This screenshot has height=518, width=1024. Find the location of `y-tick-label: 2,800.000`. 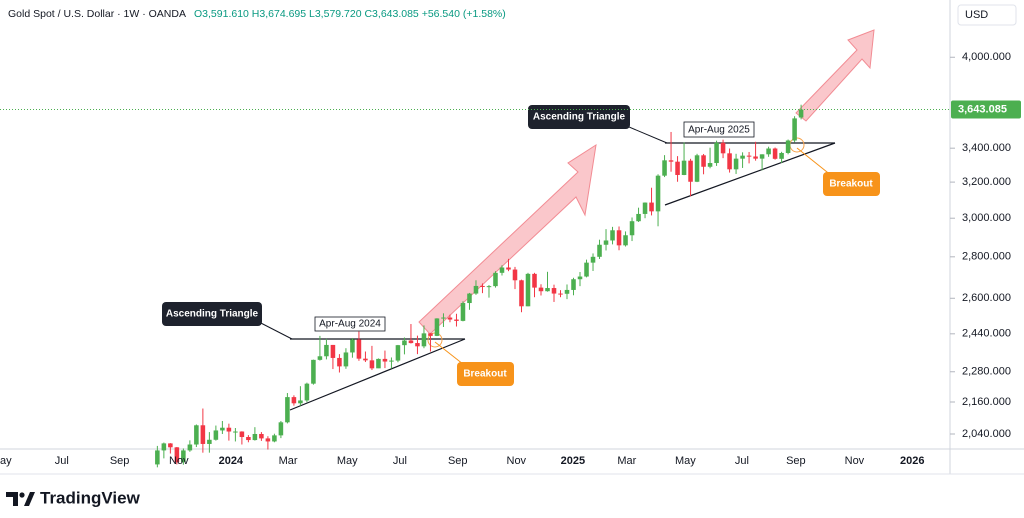

y-tick-label: 2,800.000 is located at coordinates (986, 257).